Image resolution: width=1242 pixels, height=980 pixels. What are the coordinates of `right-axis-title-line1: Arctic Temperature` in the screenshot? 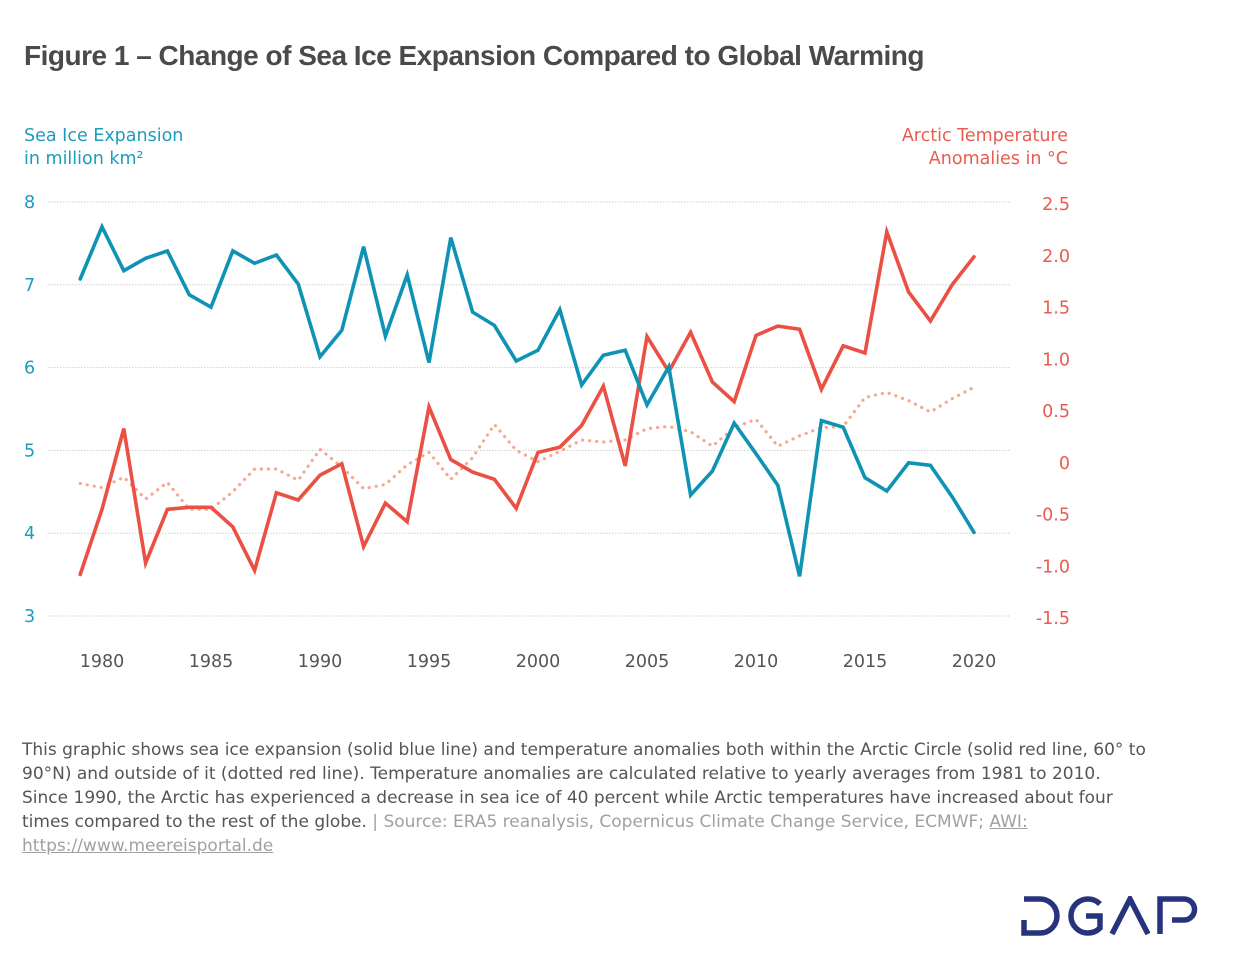 It's located at (984, 136).